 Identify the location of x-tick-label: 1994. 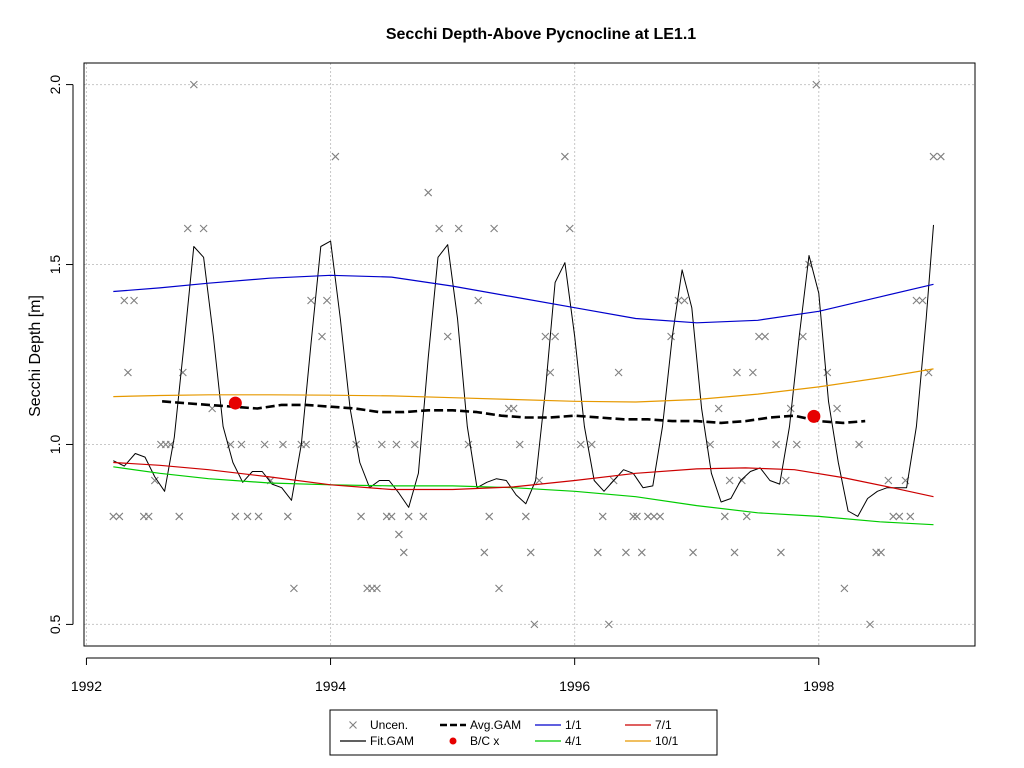
(330, 686).